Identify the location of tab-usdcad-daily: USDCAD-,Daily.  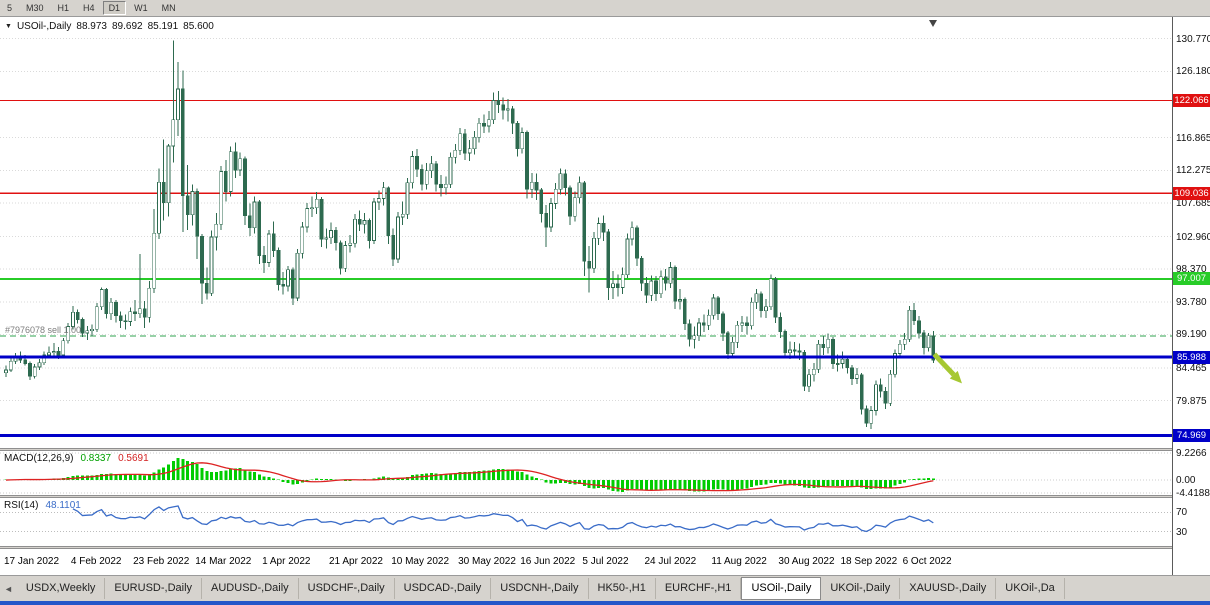
(443, 588).